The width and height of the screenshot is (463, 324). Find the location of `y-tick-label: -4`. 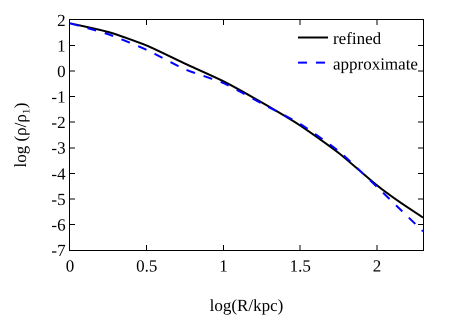

y-tick-label: -4 is located at coordinates (58, 174).